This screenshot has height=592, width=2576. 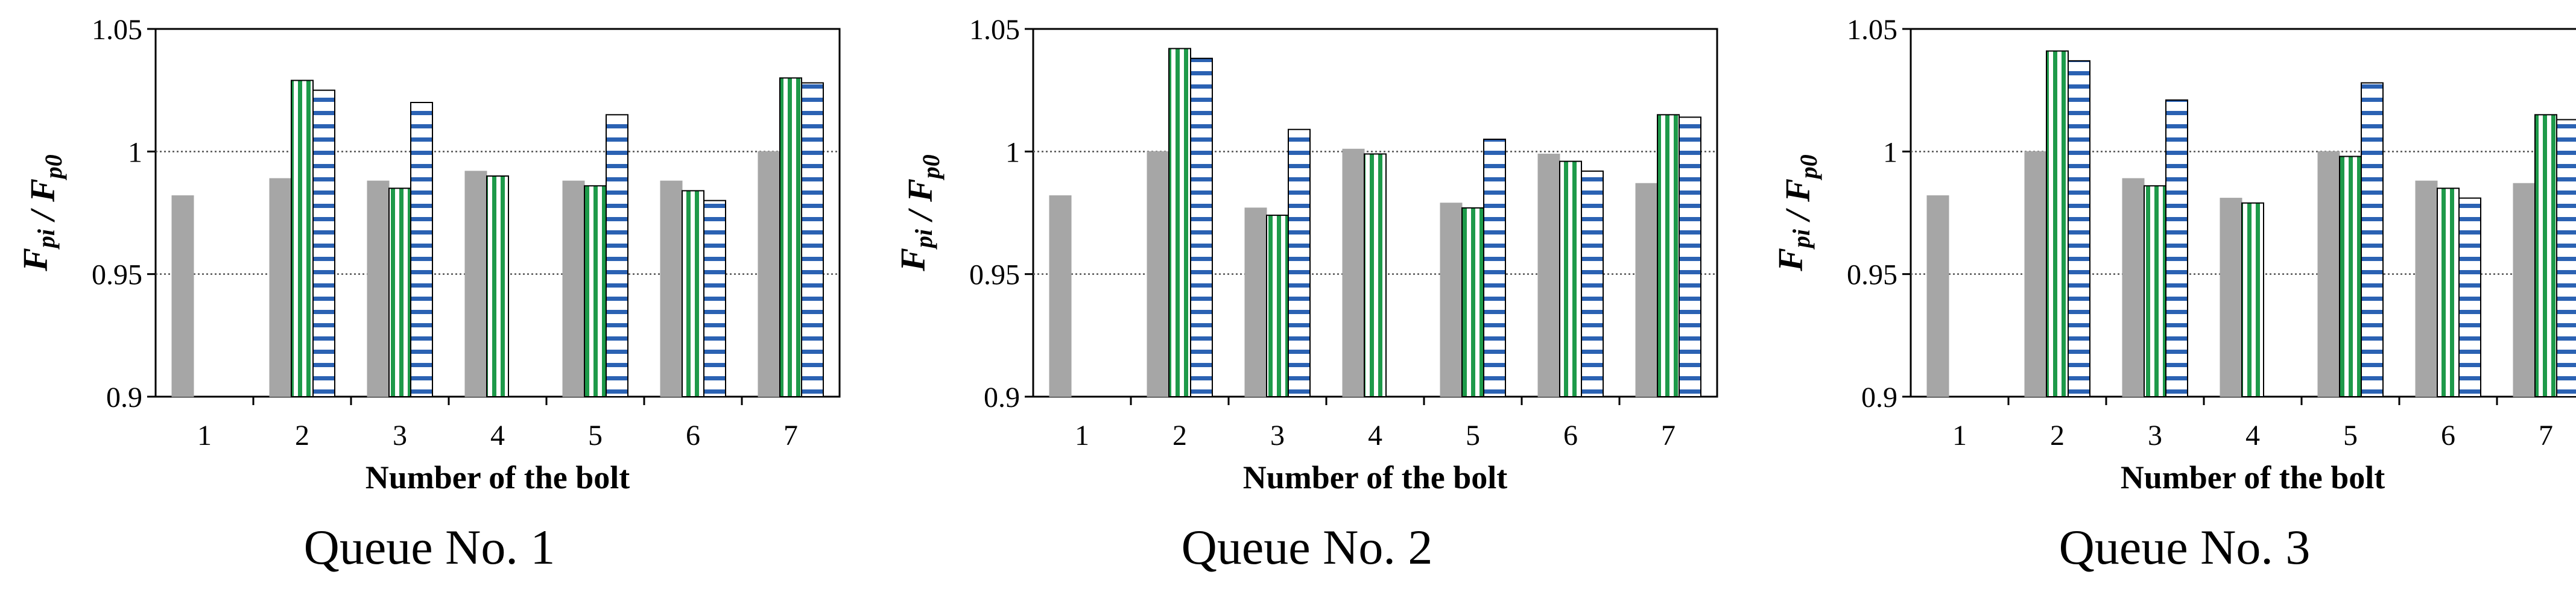 I want to click on chart-caption-3: Queue No. 3, so click(x=2185, y=547).